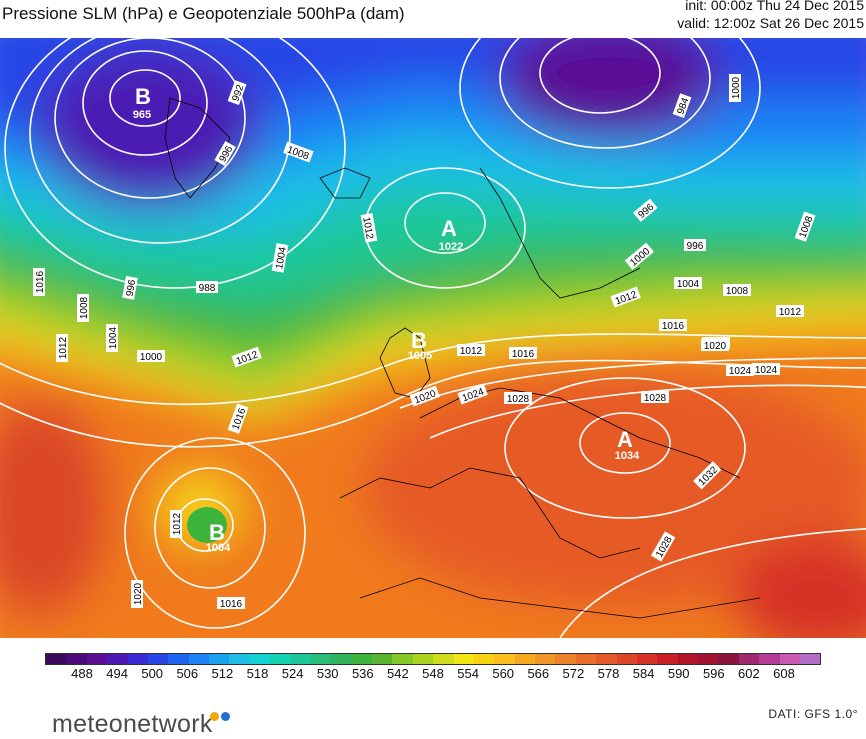  What do you see at coordinates (420, 356) in the screenshot?
I see `center-value: 1005` at bounding box center [420, 356].